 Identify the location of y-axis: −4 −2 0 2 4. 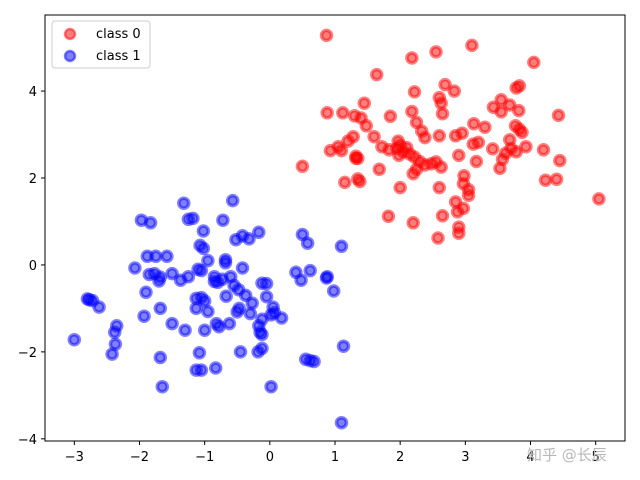
(31, 266).